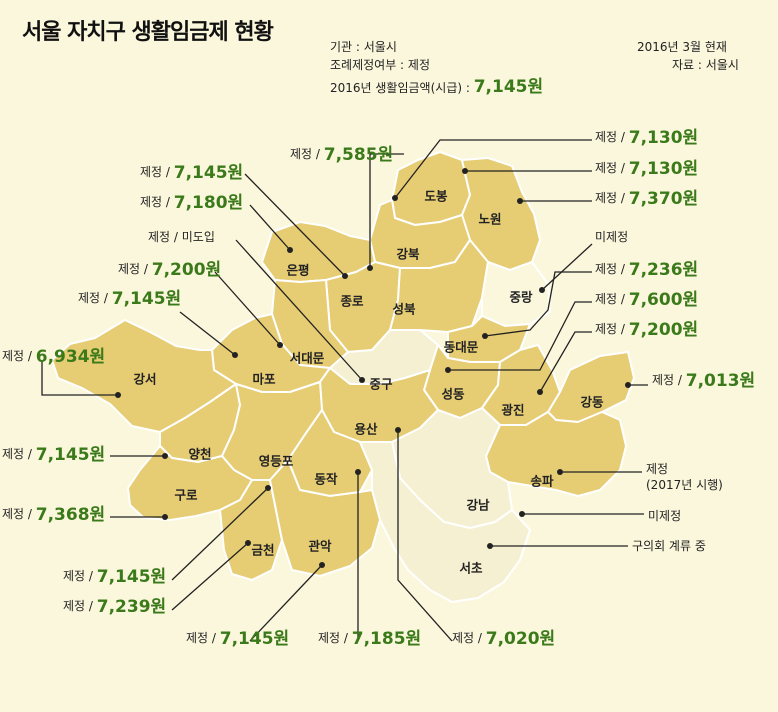  Describe the element at coordinates (358, 472) in the screenshot. I see `leader-dot-dongjak` at that location.